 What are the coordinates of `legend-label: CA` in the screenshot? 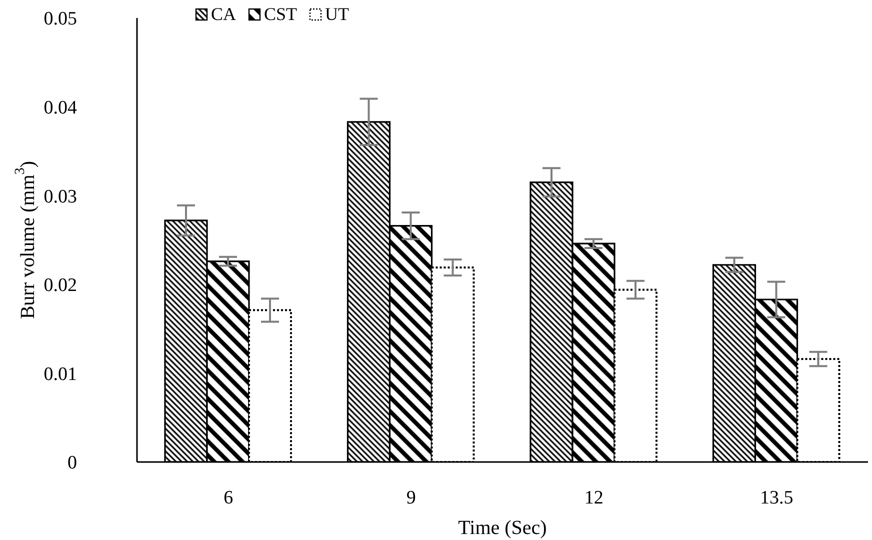 It's located at (223, 14).